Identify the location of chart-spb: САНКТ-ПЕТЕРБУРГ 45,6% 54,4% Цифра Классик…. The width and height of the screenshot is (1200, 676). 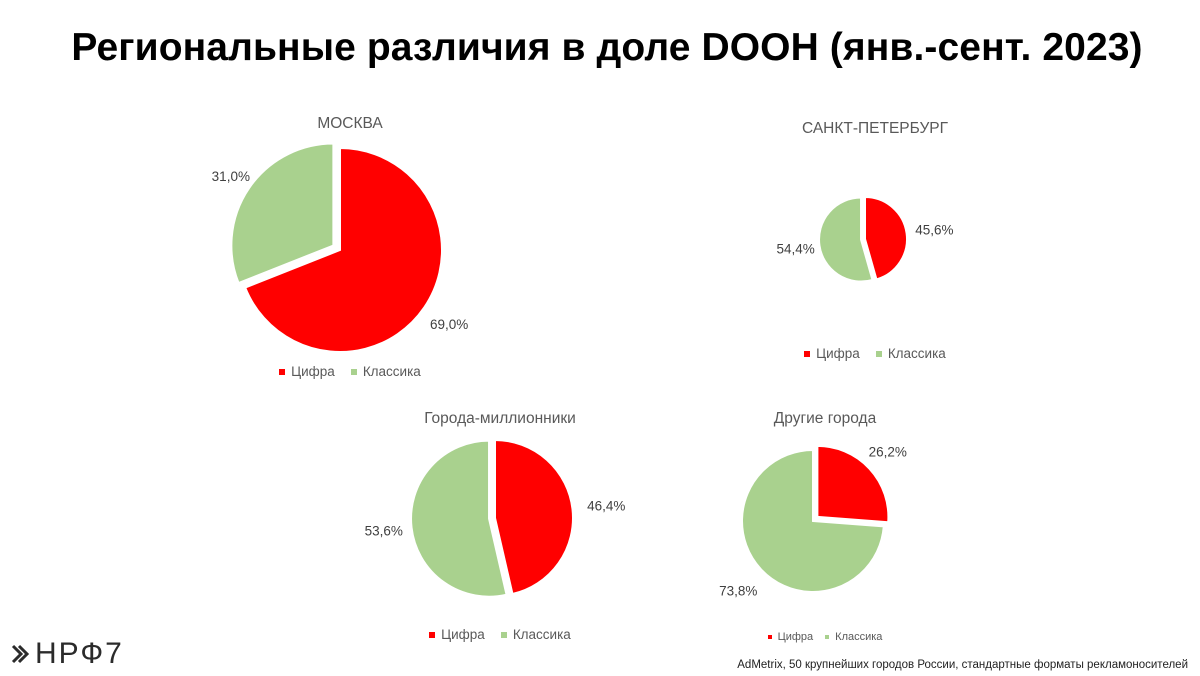
(875, 240).